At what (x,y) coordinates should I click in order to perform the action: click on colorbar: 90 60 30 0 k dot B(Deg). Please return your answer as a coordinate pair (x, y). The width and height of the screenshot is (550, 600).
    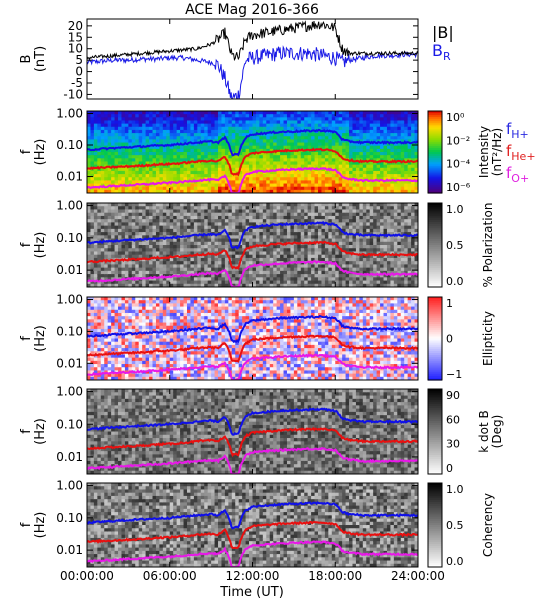
    Looking at the image, I should click on (465, 431).